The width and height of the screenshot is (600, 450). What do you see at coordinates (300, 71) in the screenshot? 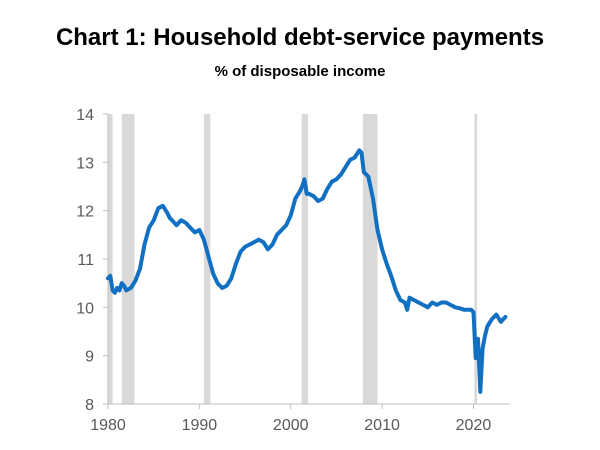
I see `chart-subtitle: % of disposable income` at bounding box center [300, 71].